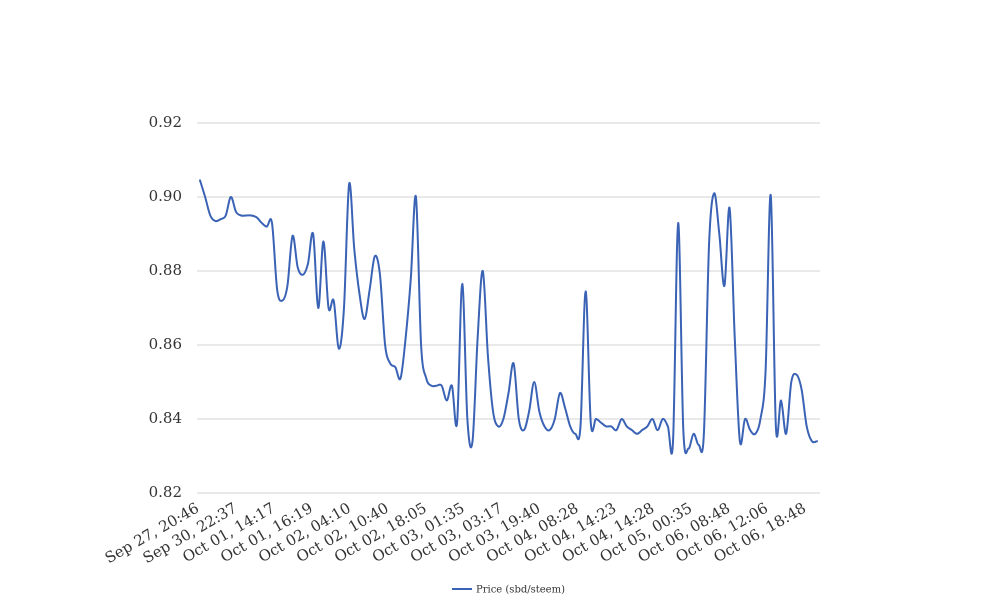 This screenshot has height=616, width=1008. Describe the element at coordinates (165, 492) in the screenshot. I see `y-tick-label: 0.82` at that location.